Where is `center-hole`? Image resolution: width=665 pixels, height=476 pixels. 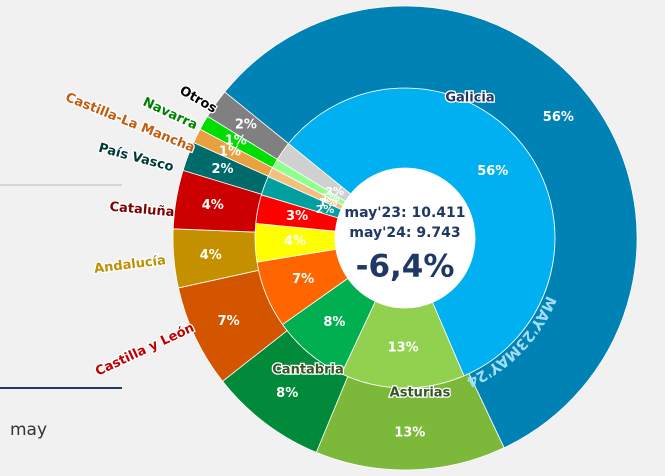 center-hole is located at coordinates (405, 238).